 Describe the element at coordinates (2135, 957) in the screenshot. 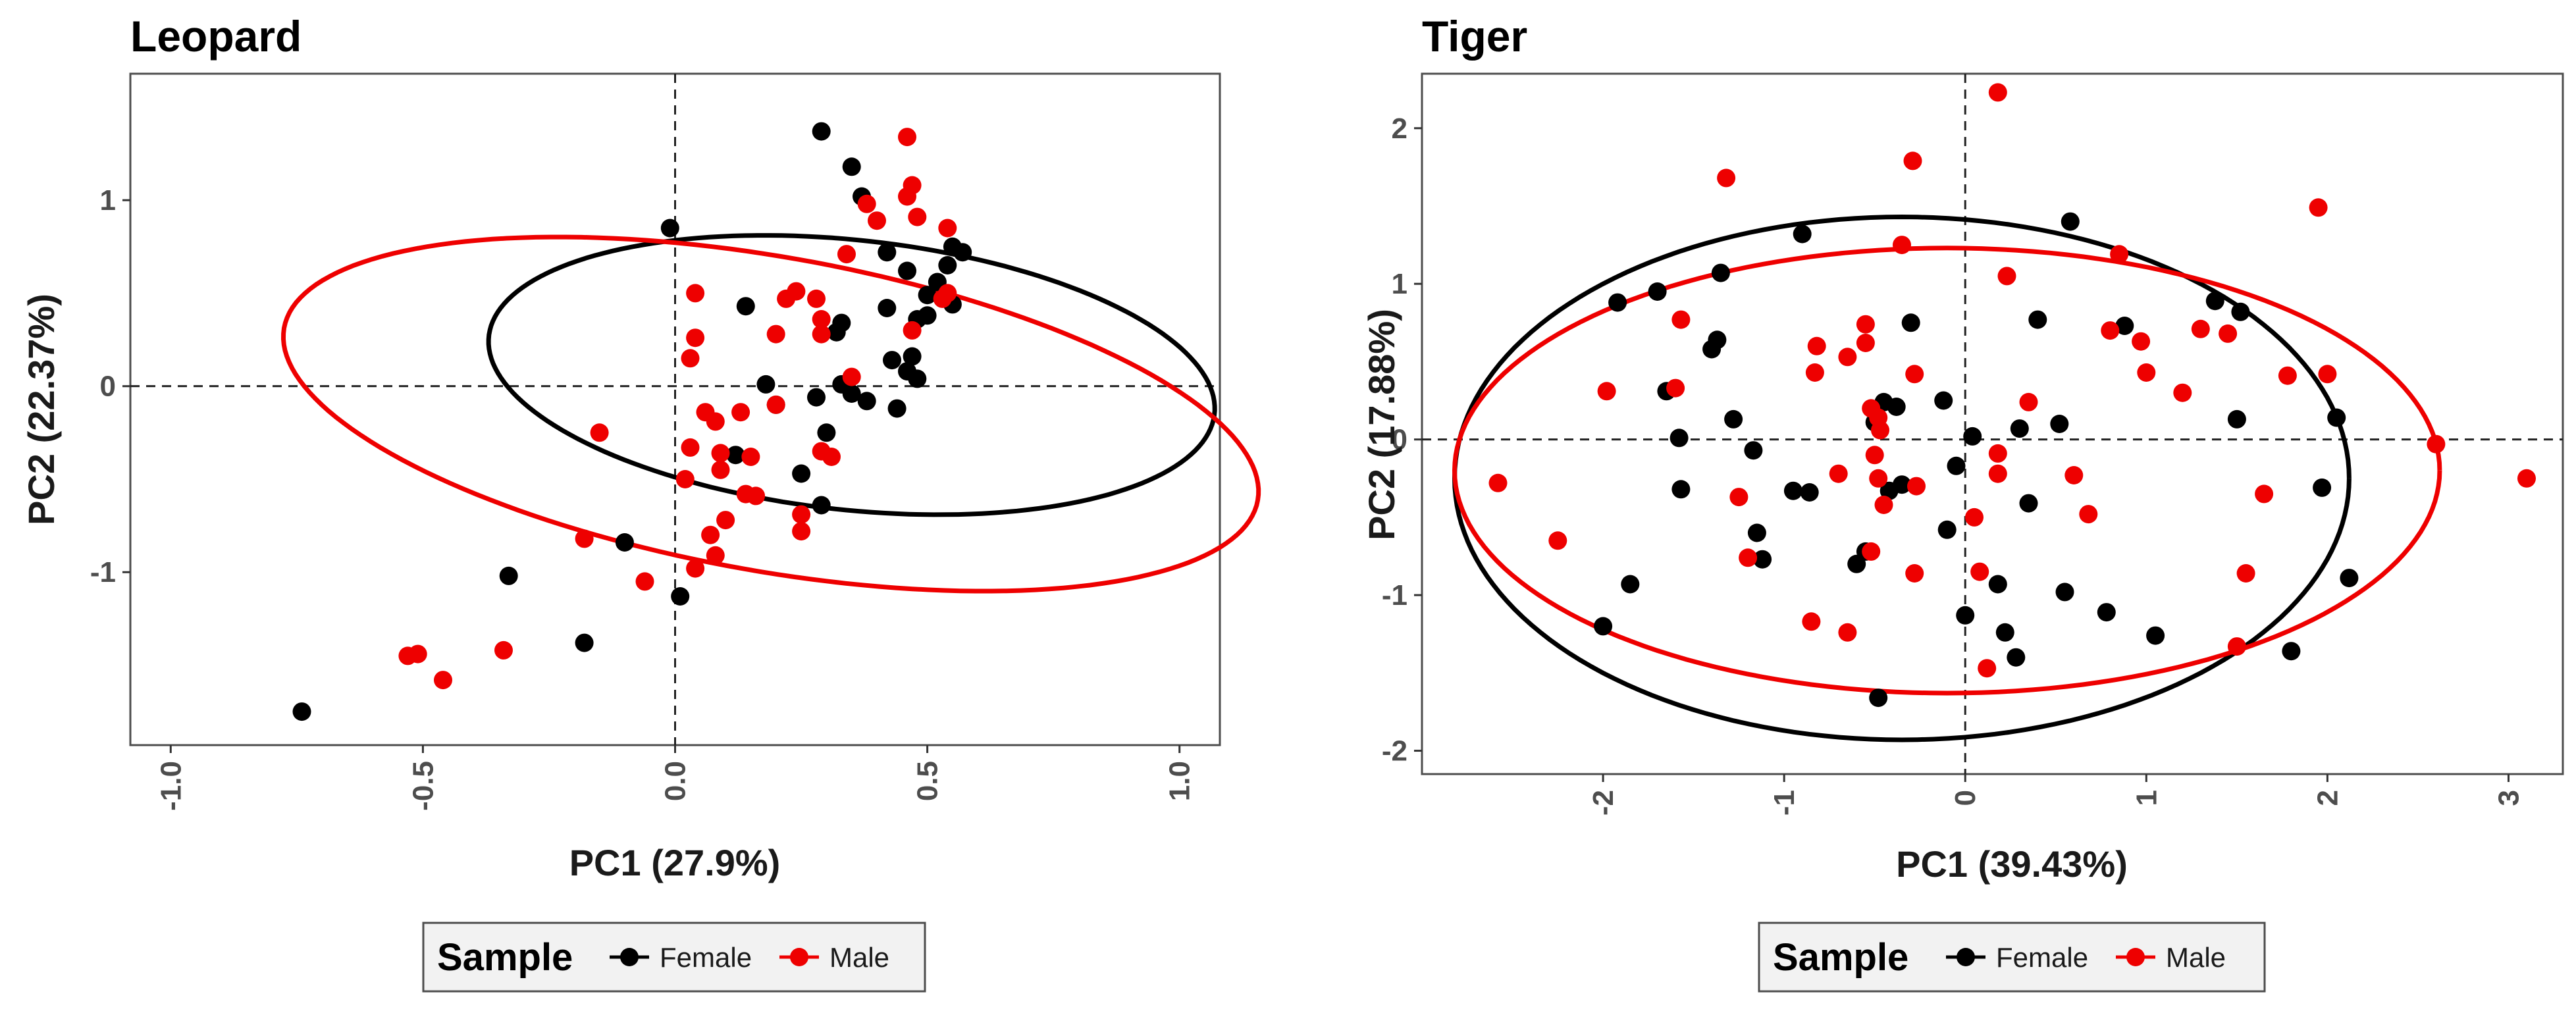

I see `tiger-legend-male-marker` at that location.